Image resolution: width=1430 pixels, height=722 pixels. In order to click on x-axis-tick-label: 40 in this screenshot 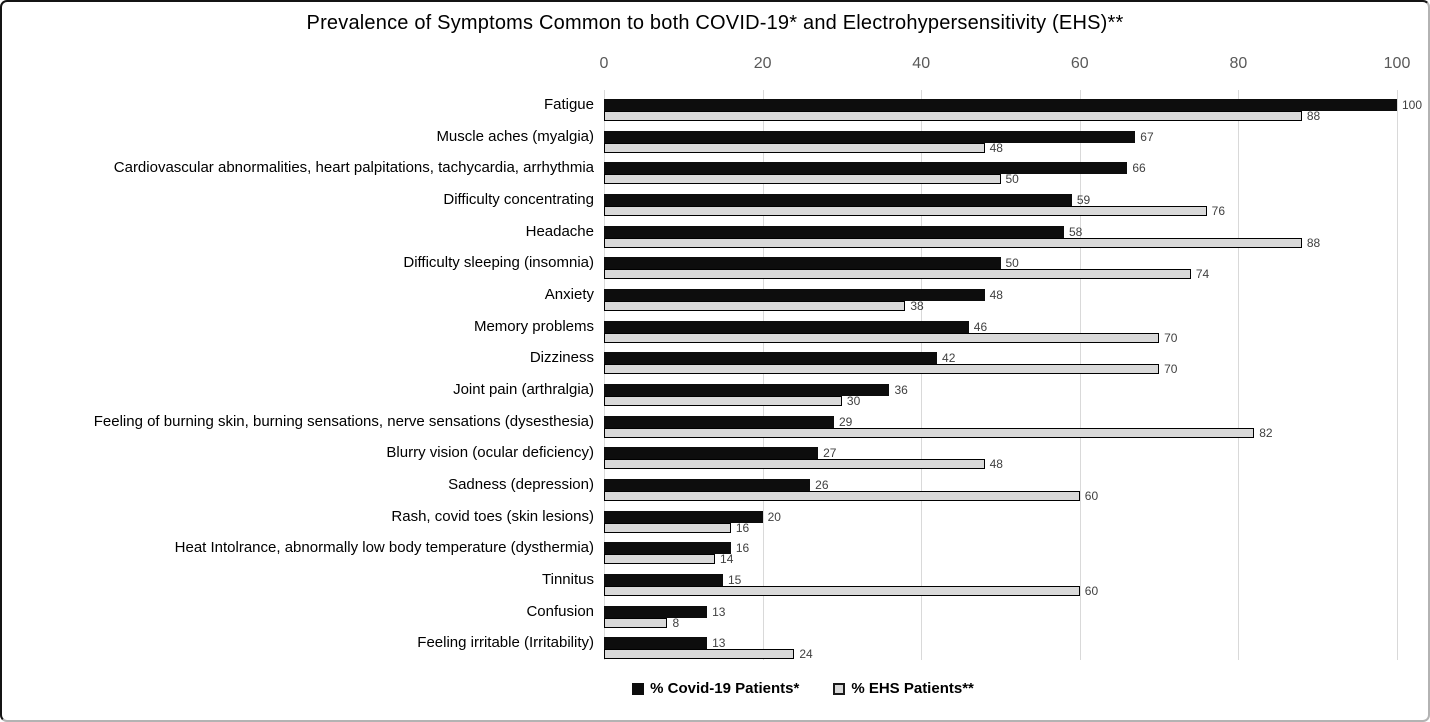, I will do `click(921, 63)`.